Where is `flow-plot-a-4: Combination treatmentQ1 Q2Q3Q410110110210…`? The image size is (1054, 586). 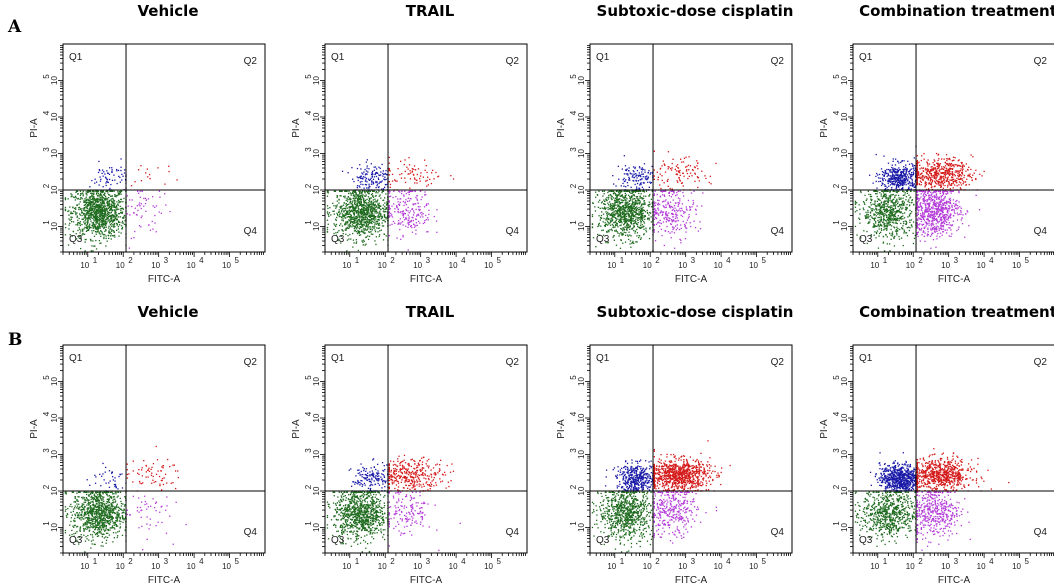
flow-plot-a-4: Combination treatmentQ1 Q2Q3Q410110110210… is located at coordinates (936, 143).